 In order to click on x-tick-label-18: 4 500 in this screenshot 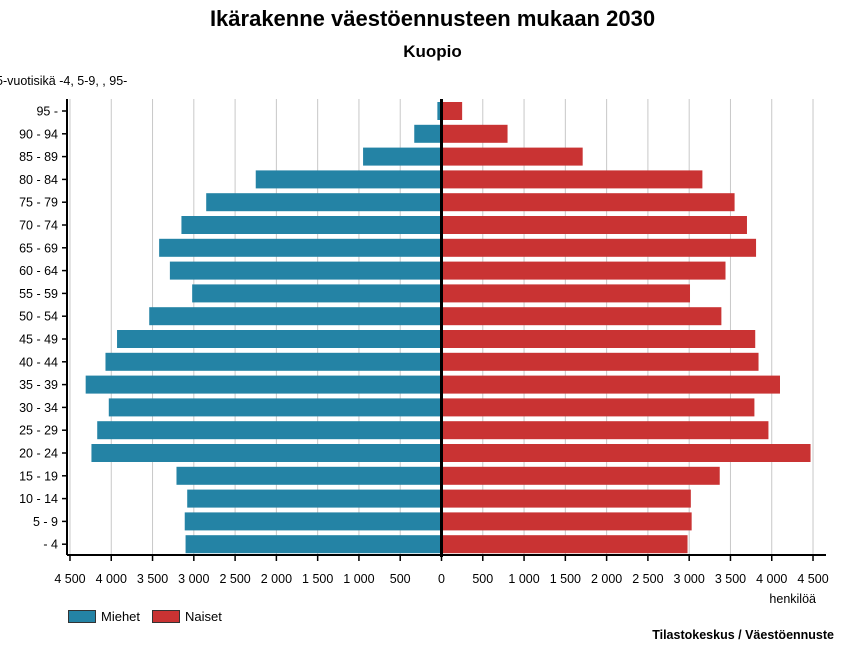, I will do `click(812, 579)`.